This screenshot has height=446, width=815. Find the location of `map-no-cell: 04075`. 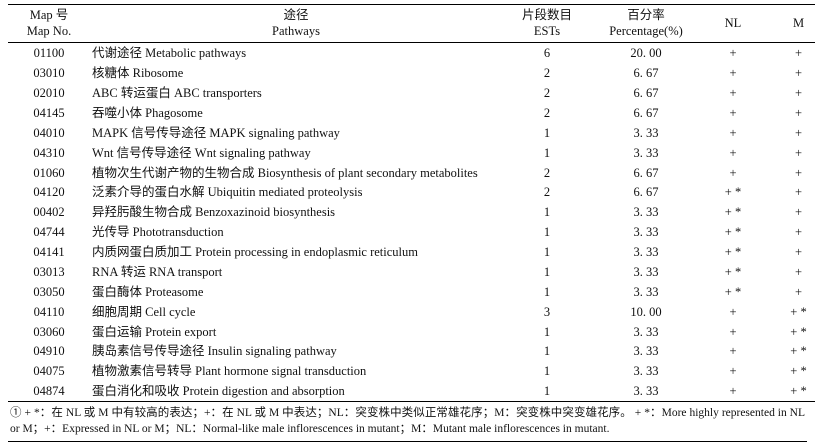

map-no-cell: 04075 is located at coordinates (49, 371).